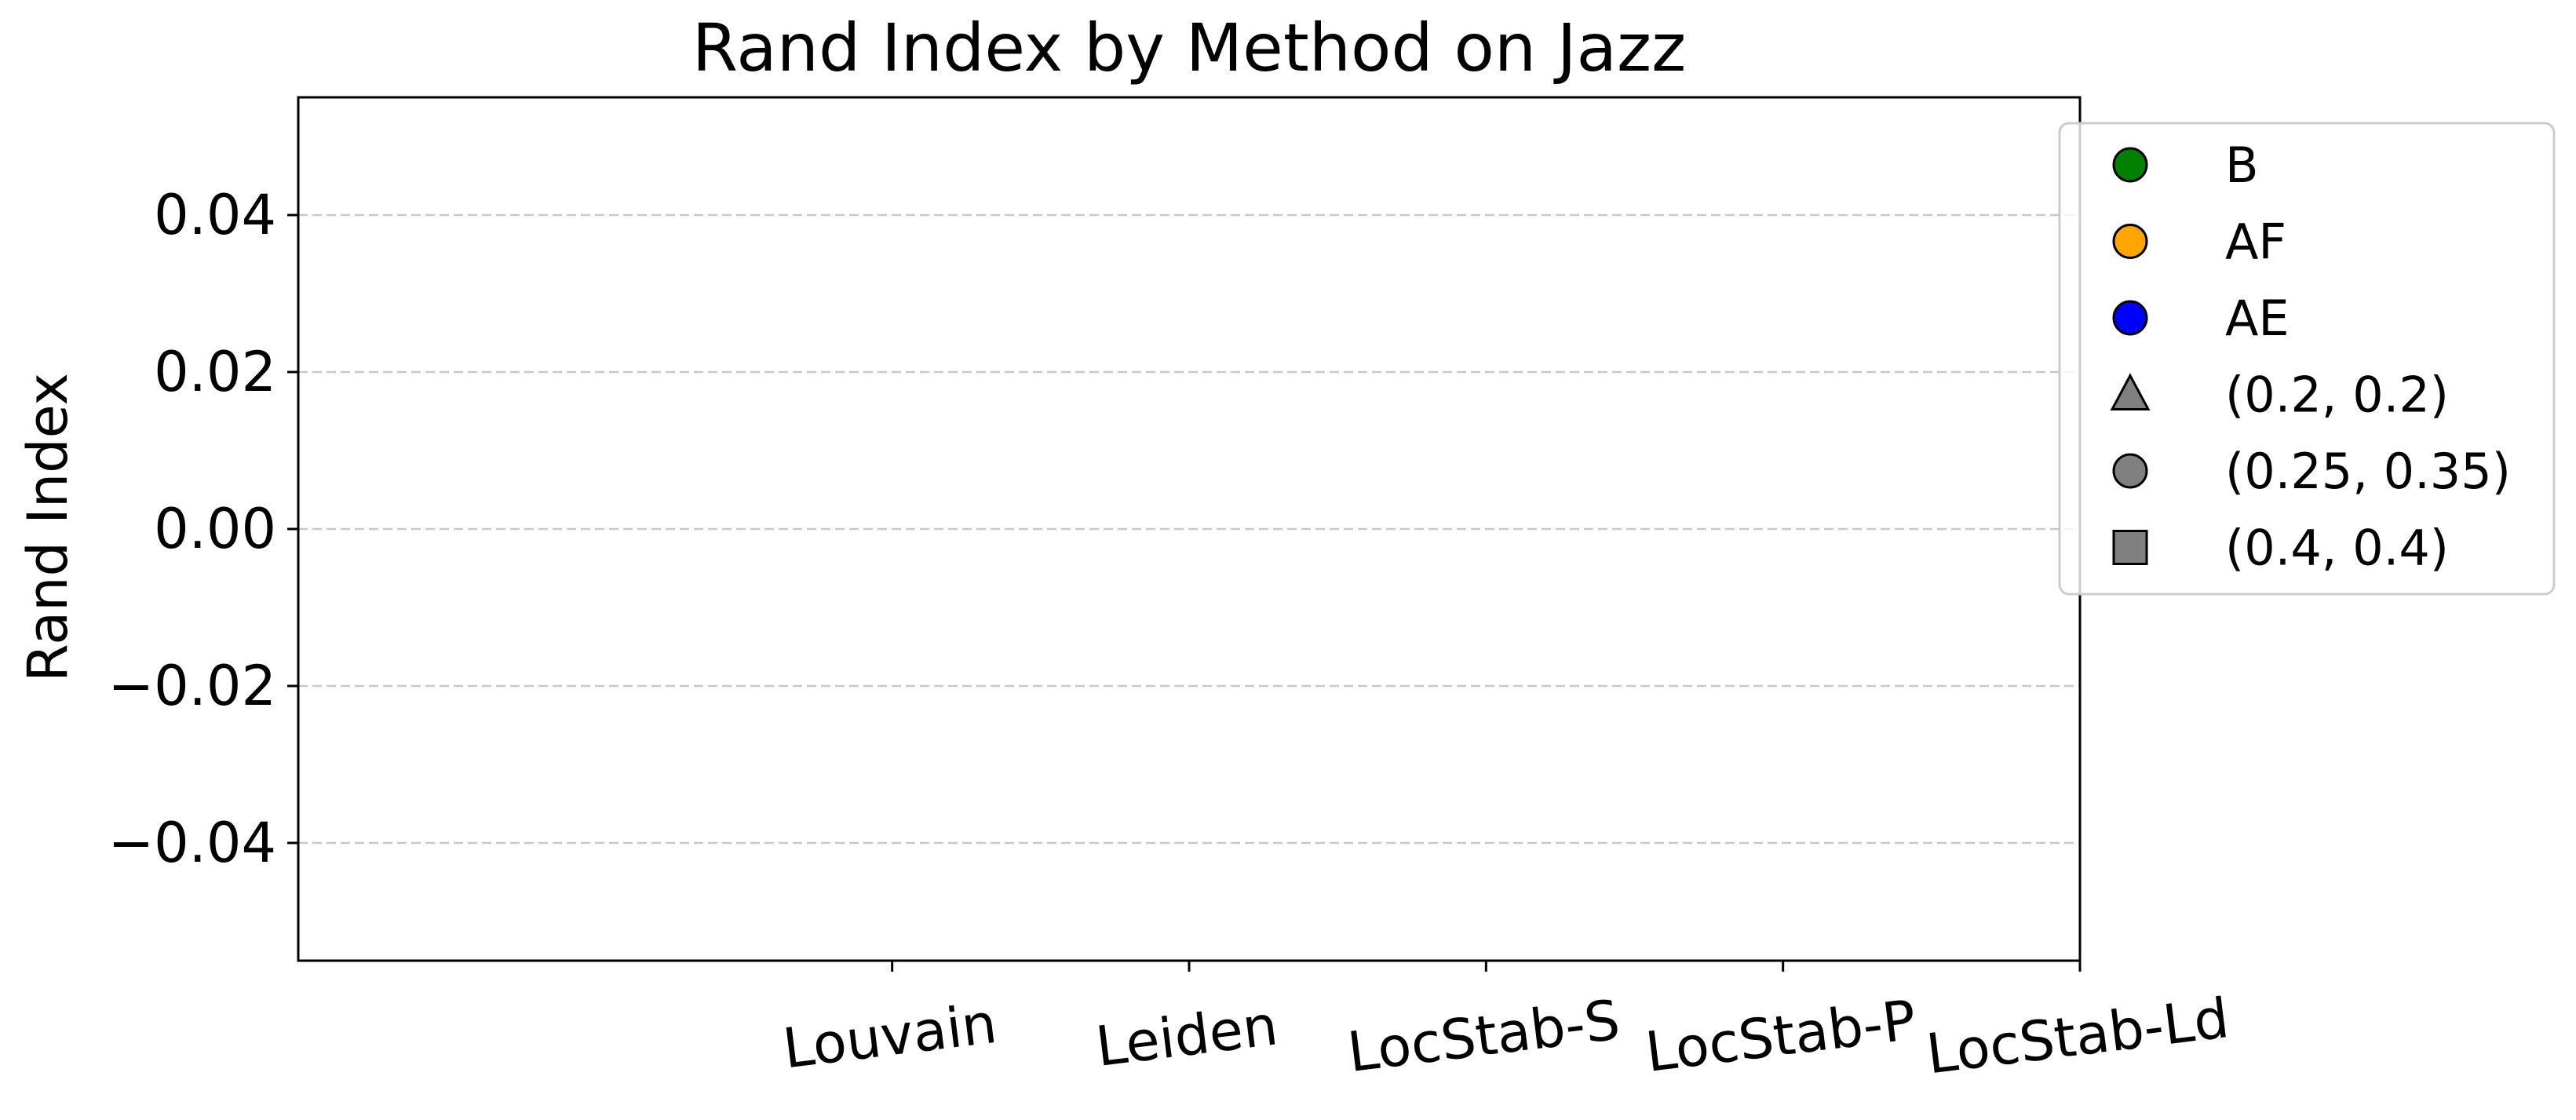 The image size is (2576, 1120). I want to click on y-tick-label: 0.02, so click(215, 372).